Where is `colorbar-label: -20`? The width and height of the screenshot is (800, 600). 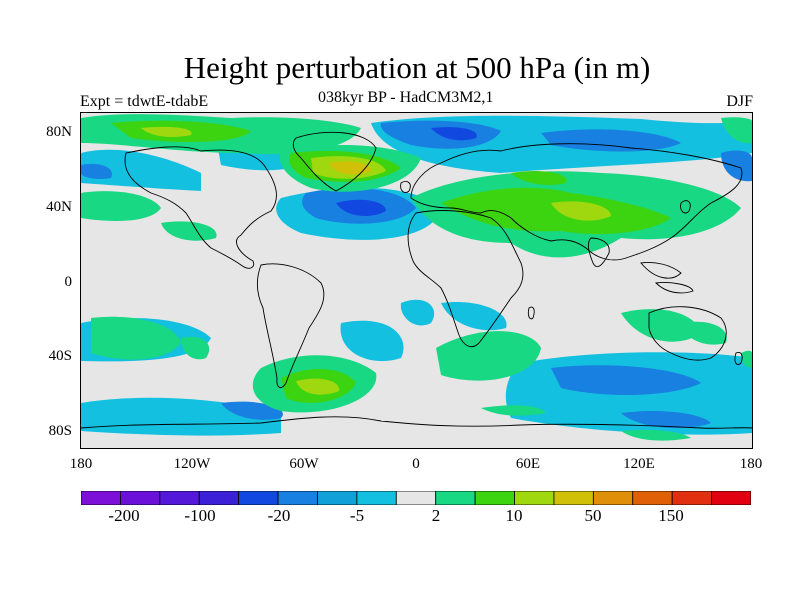 colorbar-label: -20 is located at coordinates (279, 515).